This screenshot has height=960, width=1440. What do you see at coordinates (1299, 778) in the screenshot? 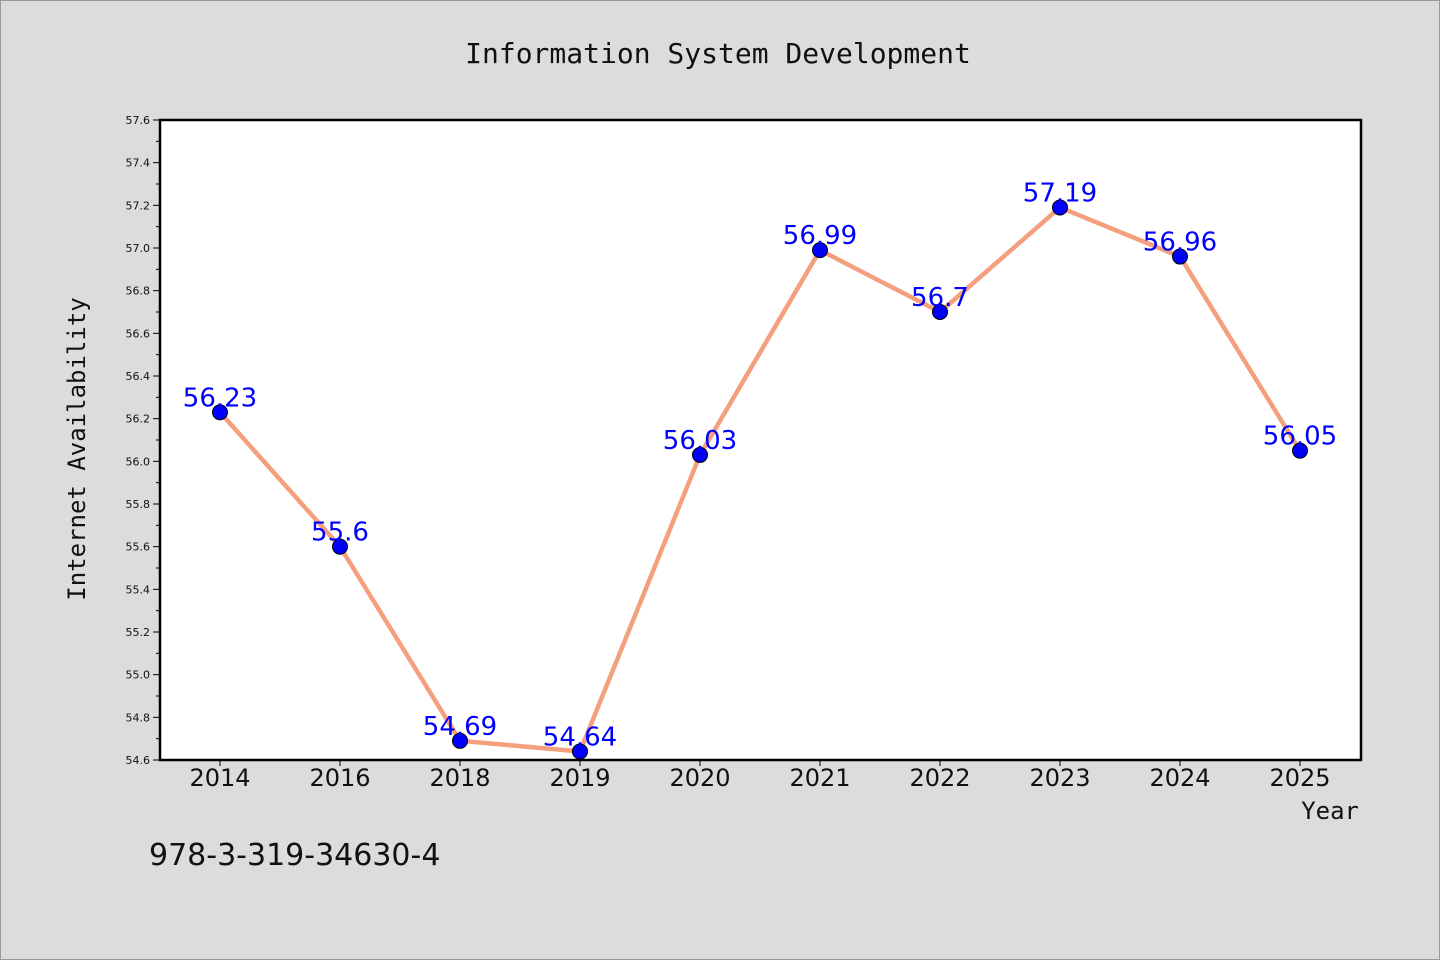
I see `x-tick-label: 2025` at bounding box center [1299, 778].